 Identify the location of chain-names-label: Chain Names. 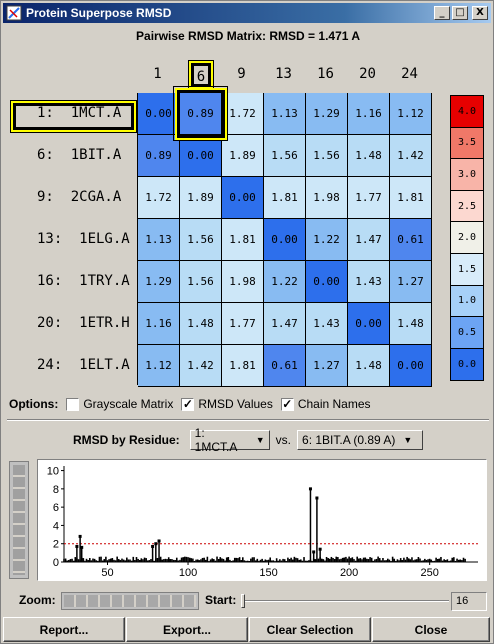
(334, 404).